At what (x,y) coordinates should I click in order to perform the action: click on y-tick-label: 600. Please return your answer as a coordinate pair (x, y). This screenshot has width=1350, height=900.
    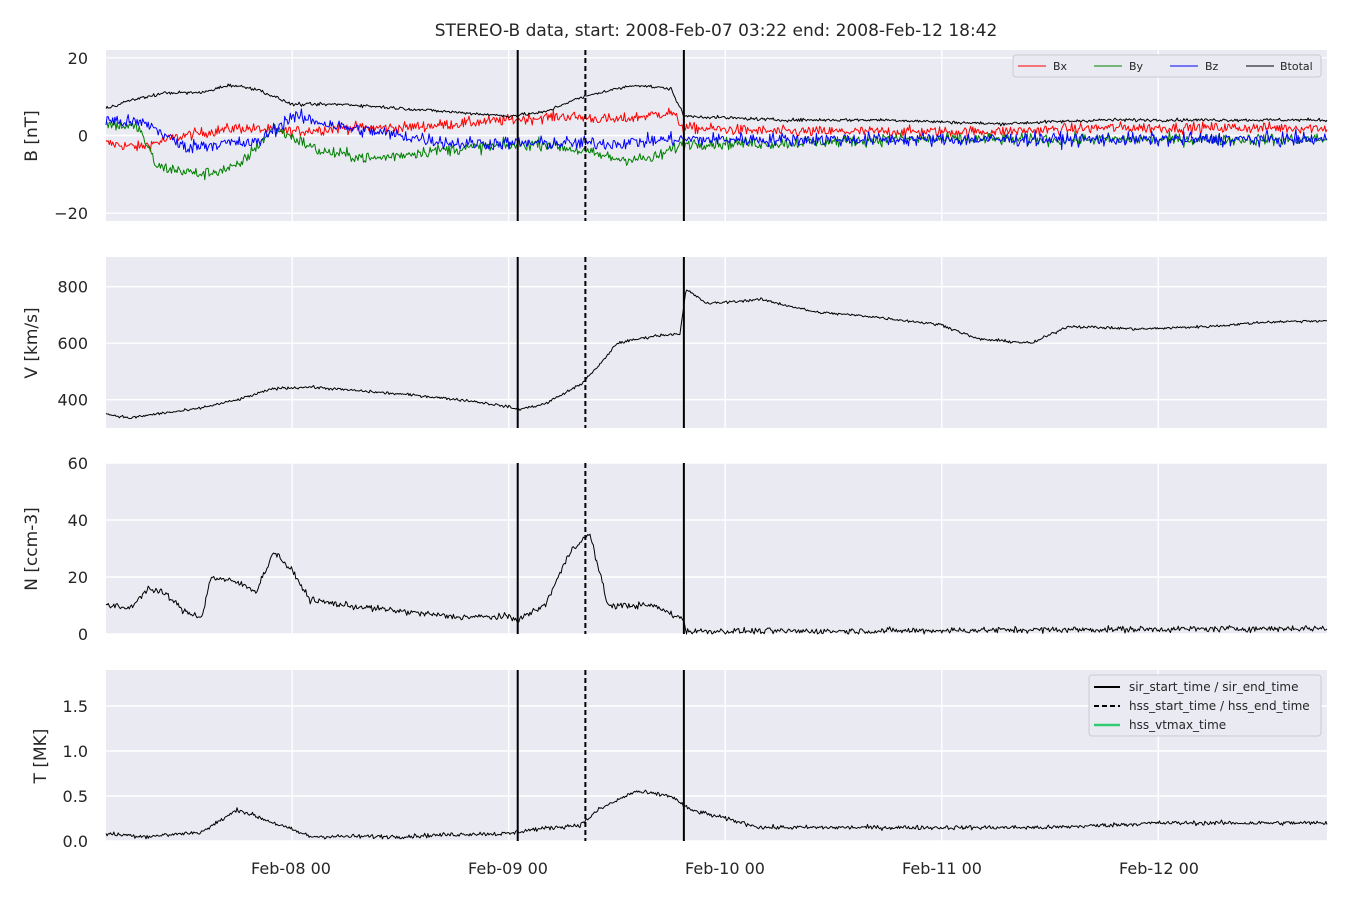
    Looking at the image, I should click on (72, 343).